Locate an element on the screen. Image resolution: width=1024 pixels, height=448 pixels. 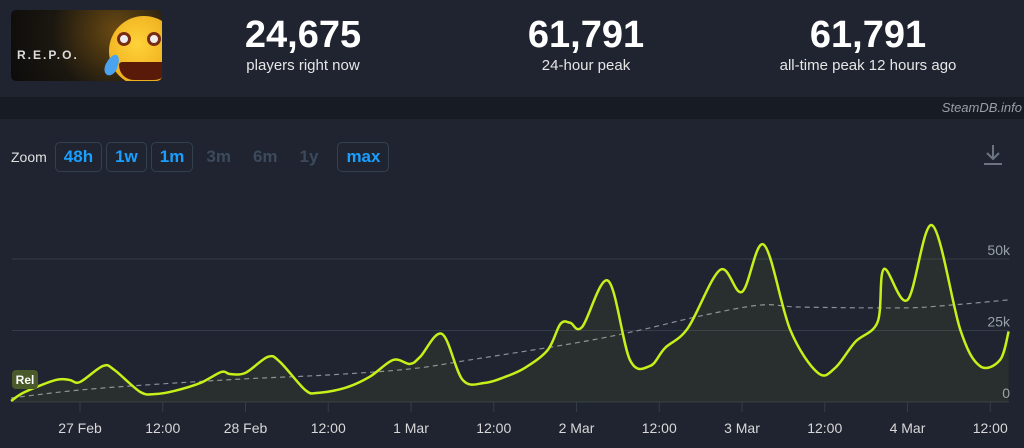
y-tick-label: 50k is located at coordinates (999, 250).